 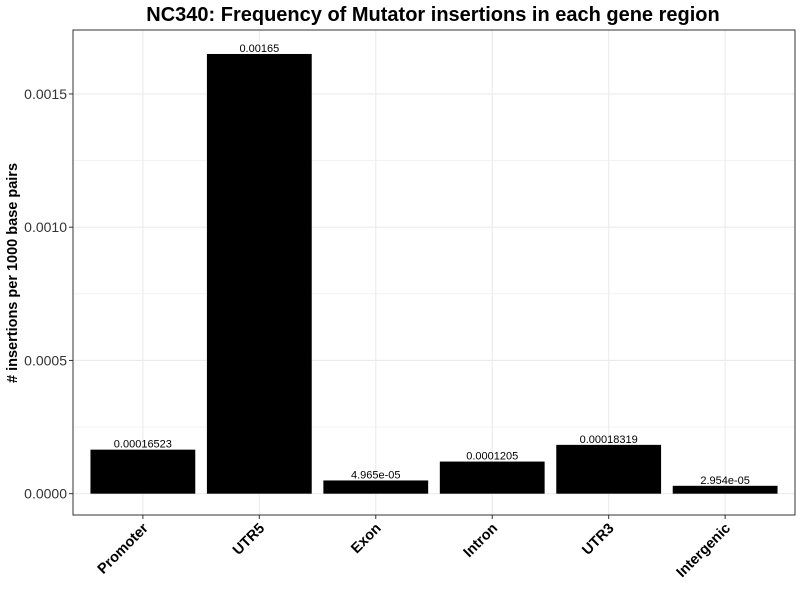 I want to click on bar-exon, so click(x=376, y=487).